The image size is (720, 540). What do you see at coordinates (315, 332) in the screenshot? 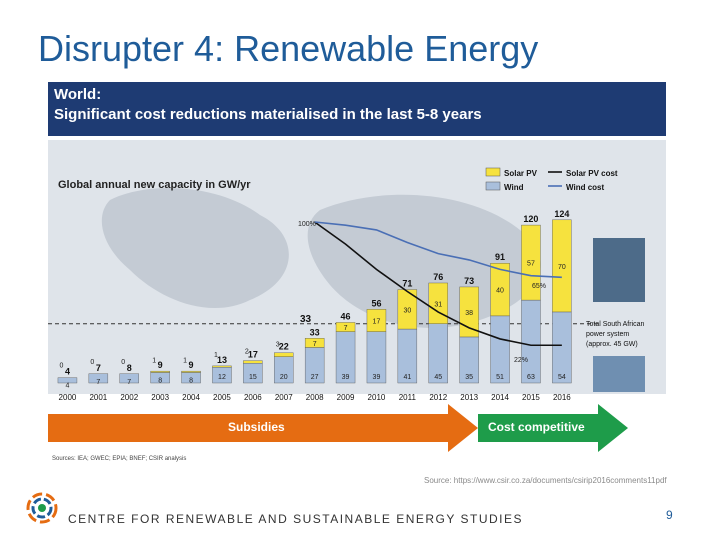
I see `total-label-2008: 33` at bounding box center [315, 332].